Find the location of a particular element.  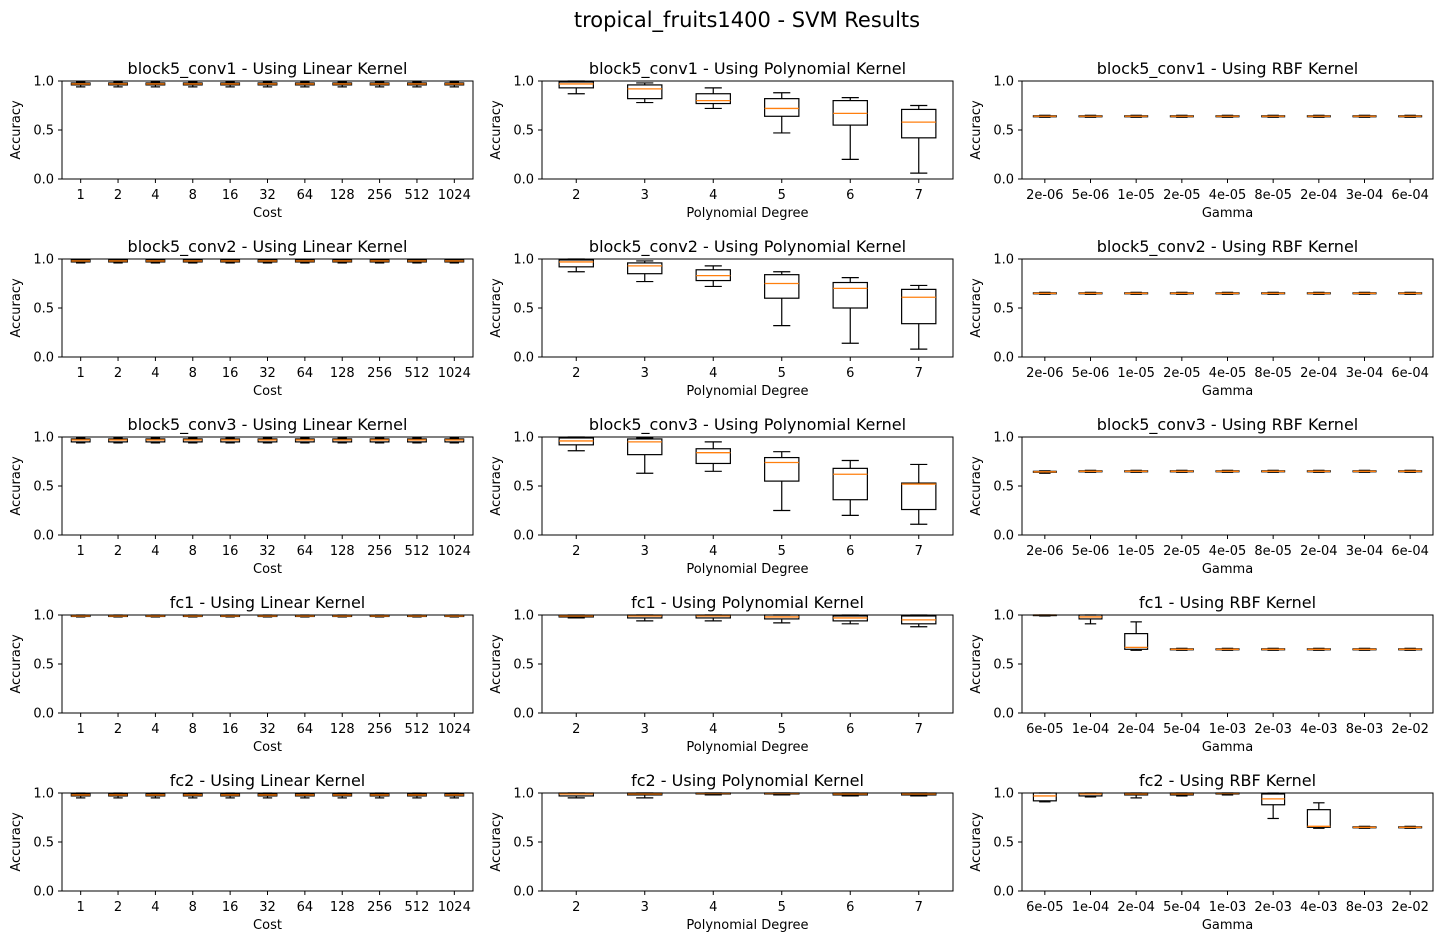

x-tick-label: 1e-04 is located at coordinates (1091, 907).